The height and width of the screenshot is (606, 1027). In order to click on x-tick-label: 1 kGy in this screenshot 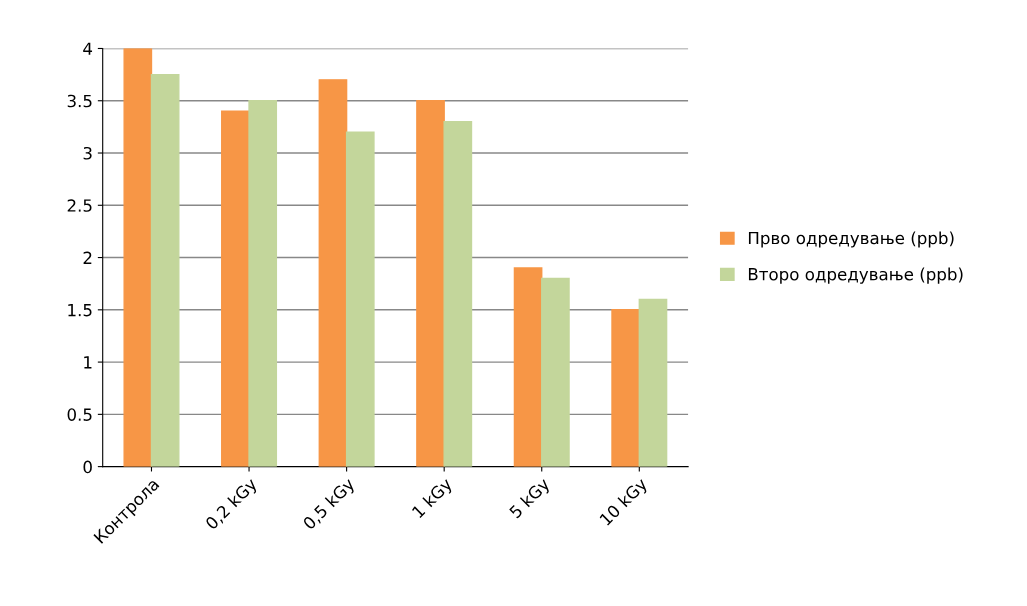, I will do `click(433, 498)`.